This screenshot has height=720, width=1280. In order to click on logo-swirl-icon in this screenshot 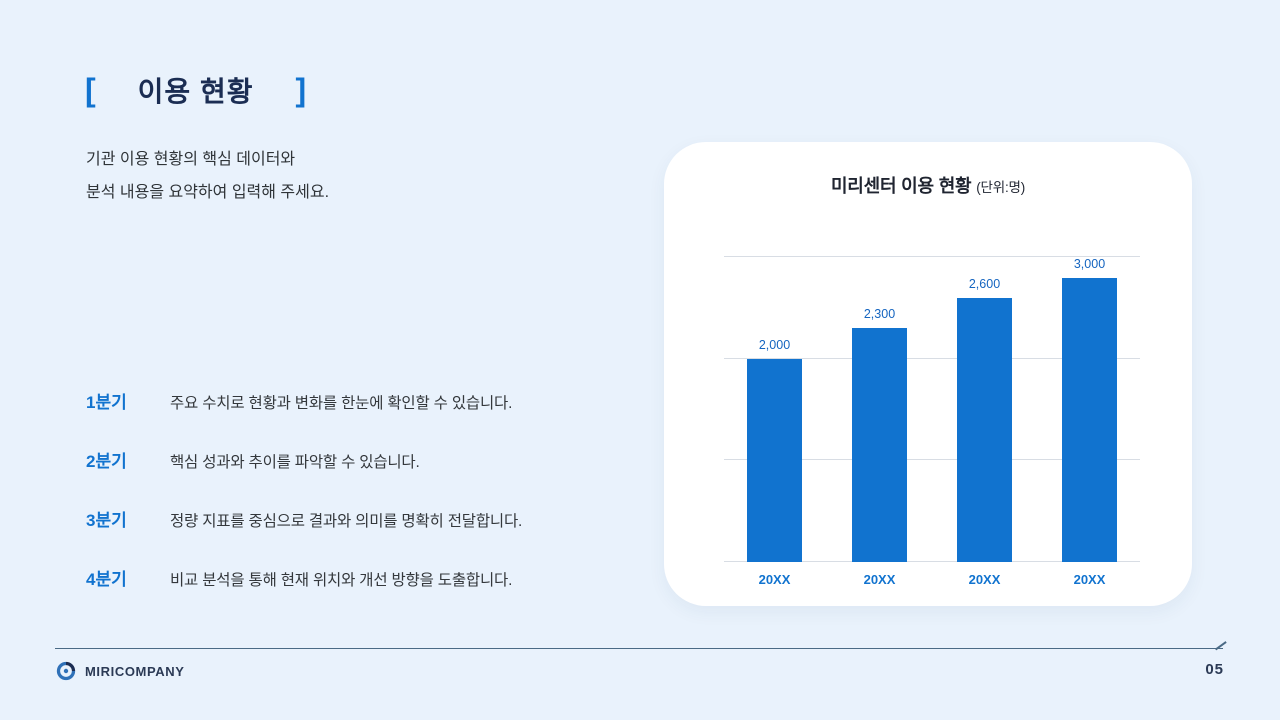, I will do `click(66, 671)`.